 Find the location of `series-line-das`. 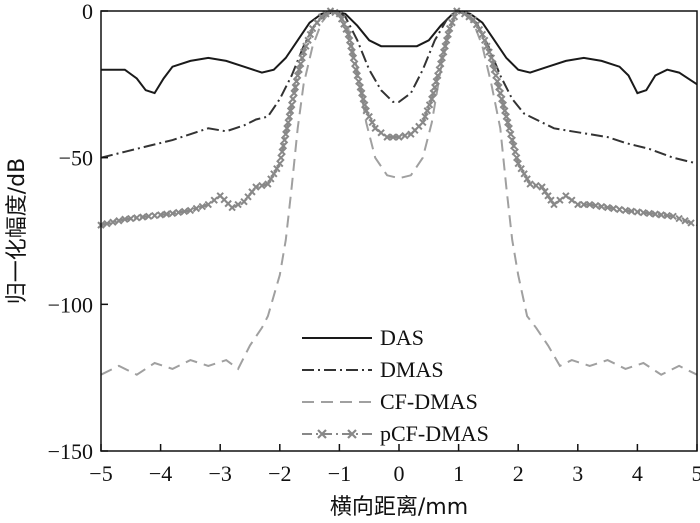

series-line-das is located at coordinates (399, 52).